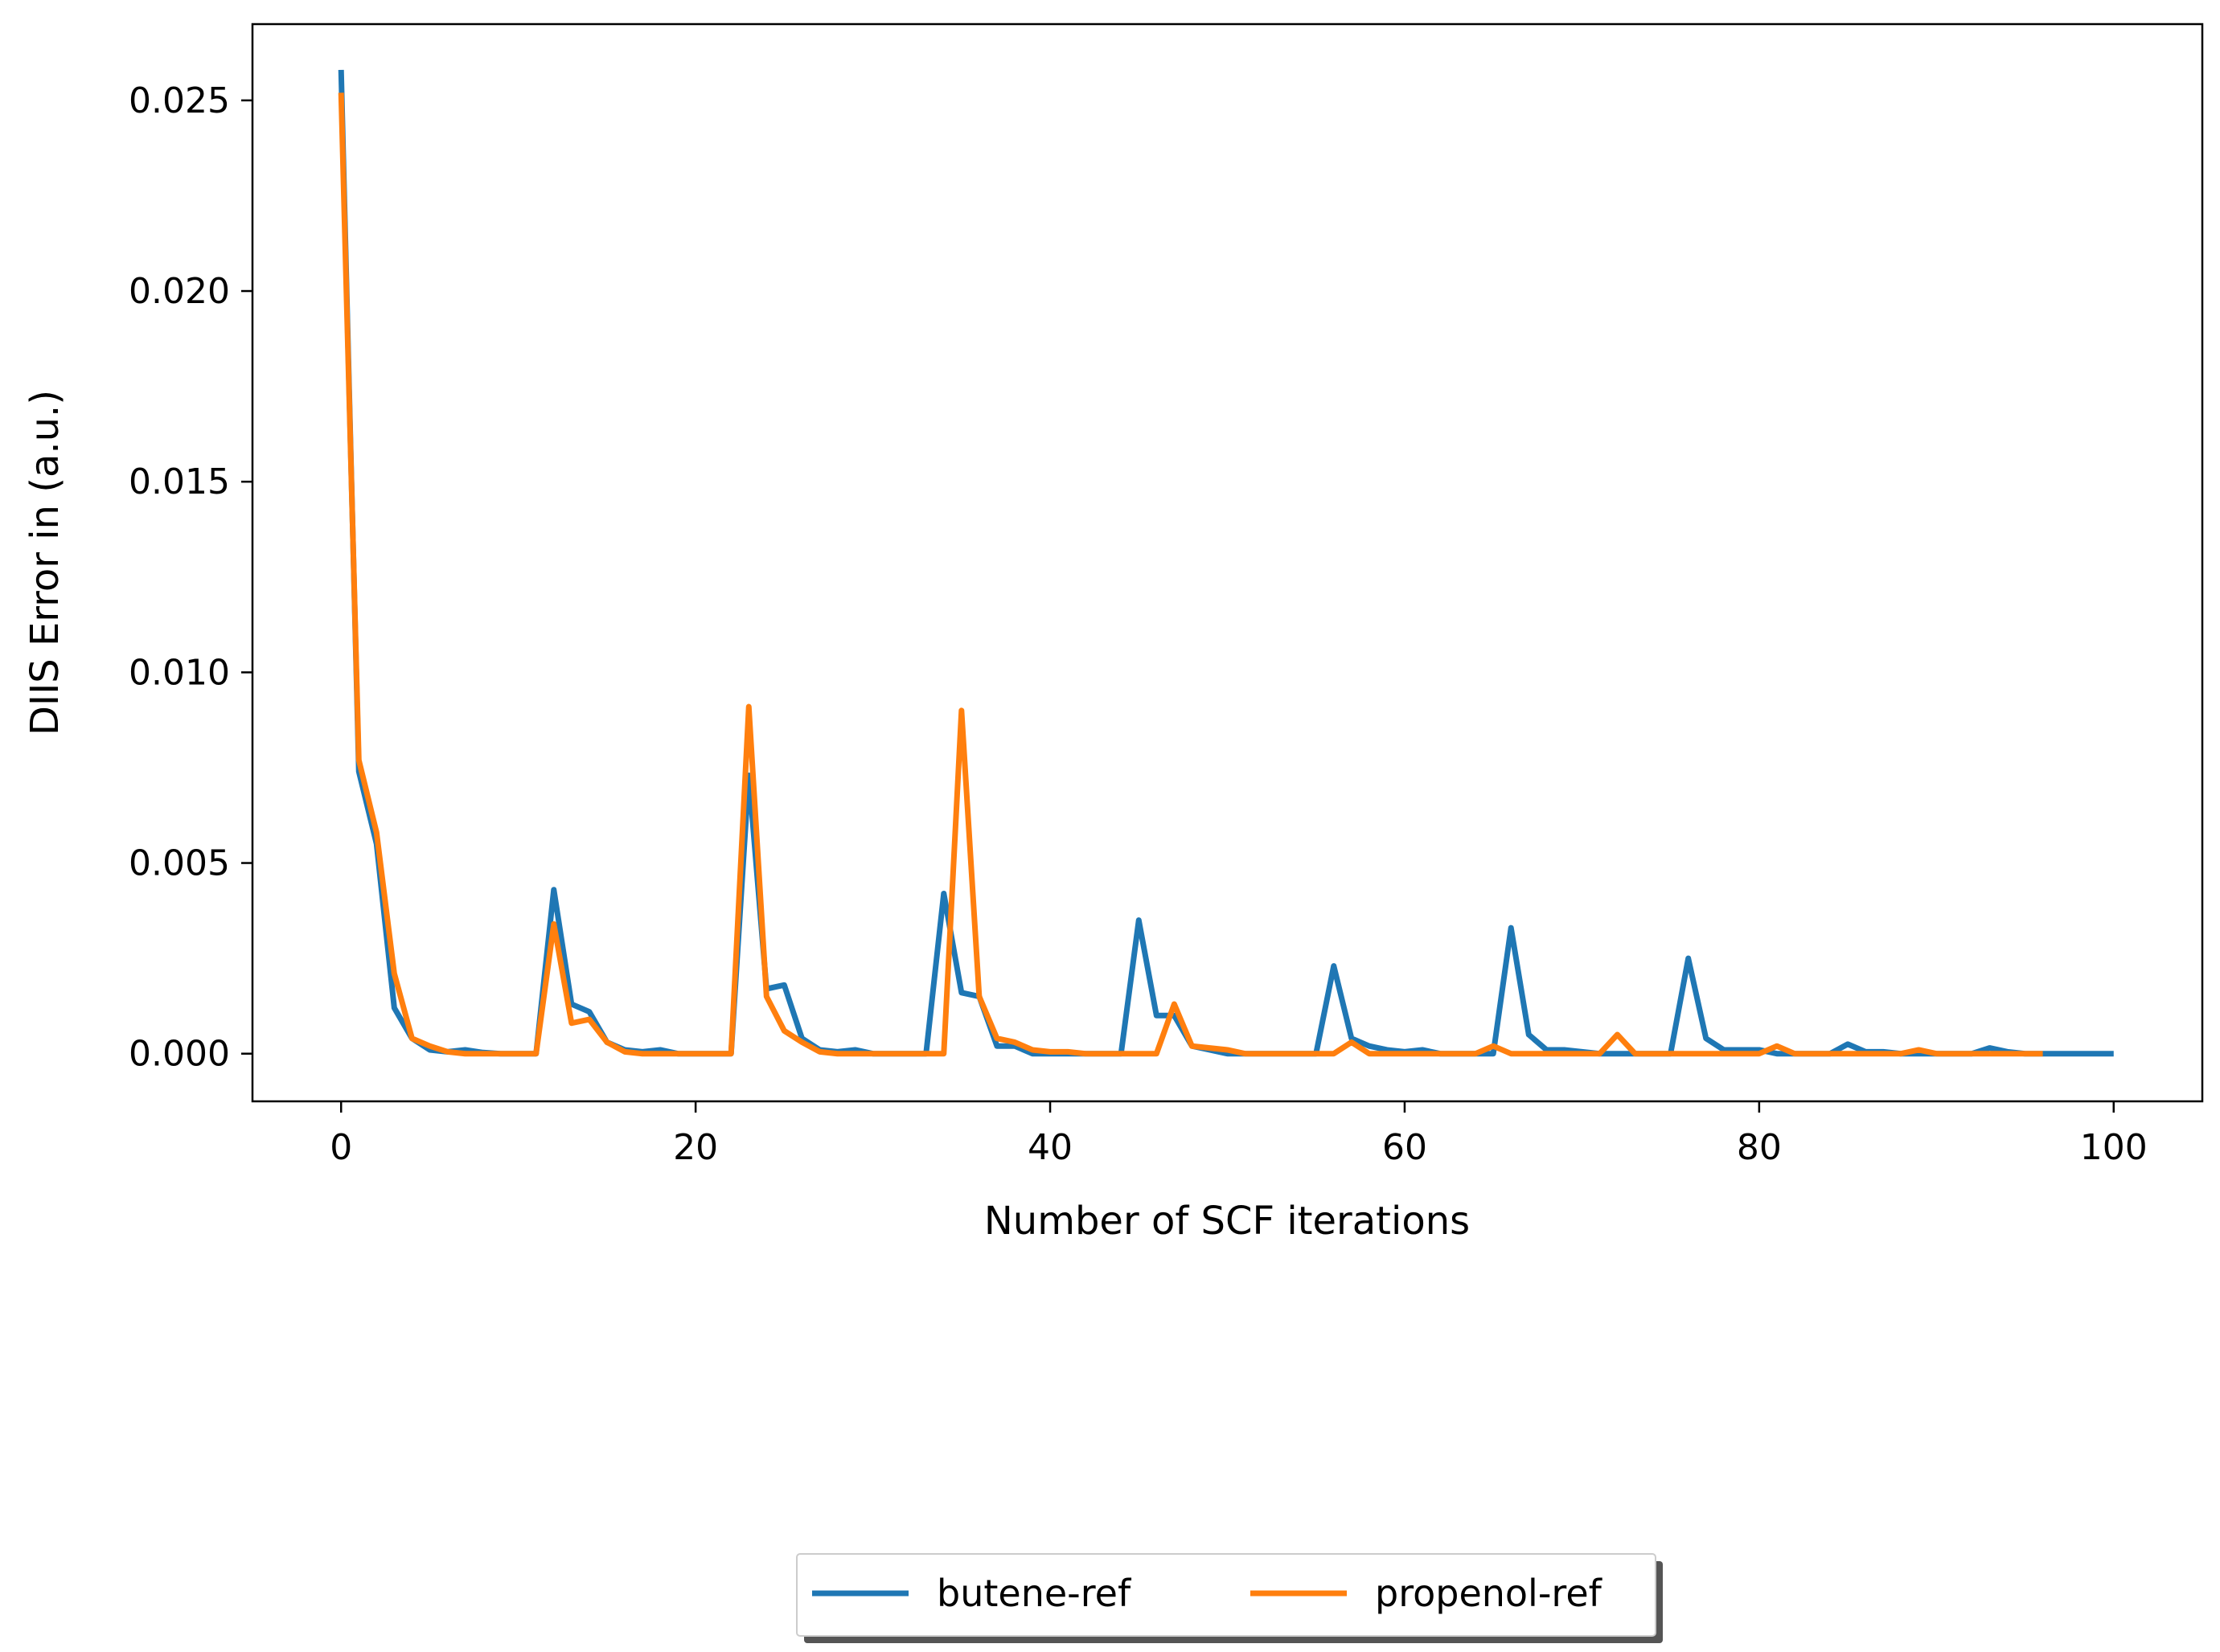  I want to click on y-tick-label: 0.010, so click(179, 672).